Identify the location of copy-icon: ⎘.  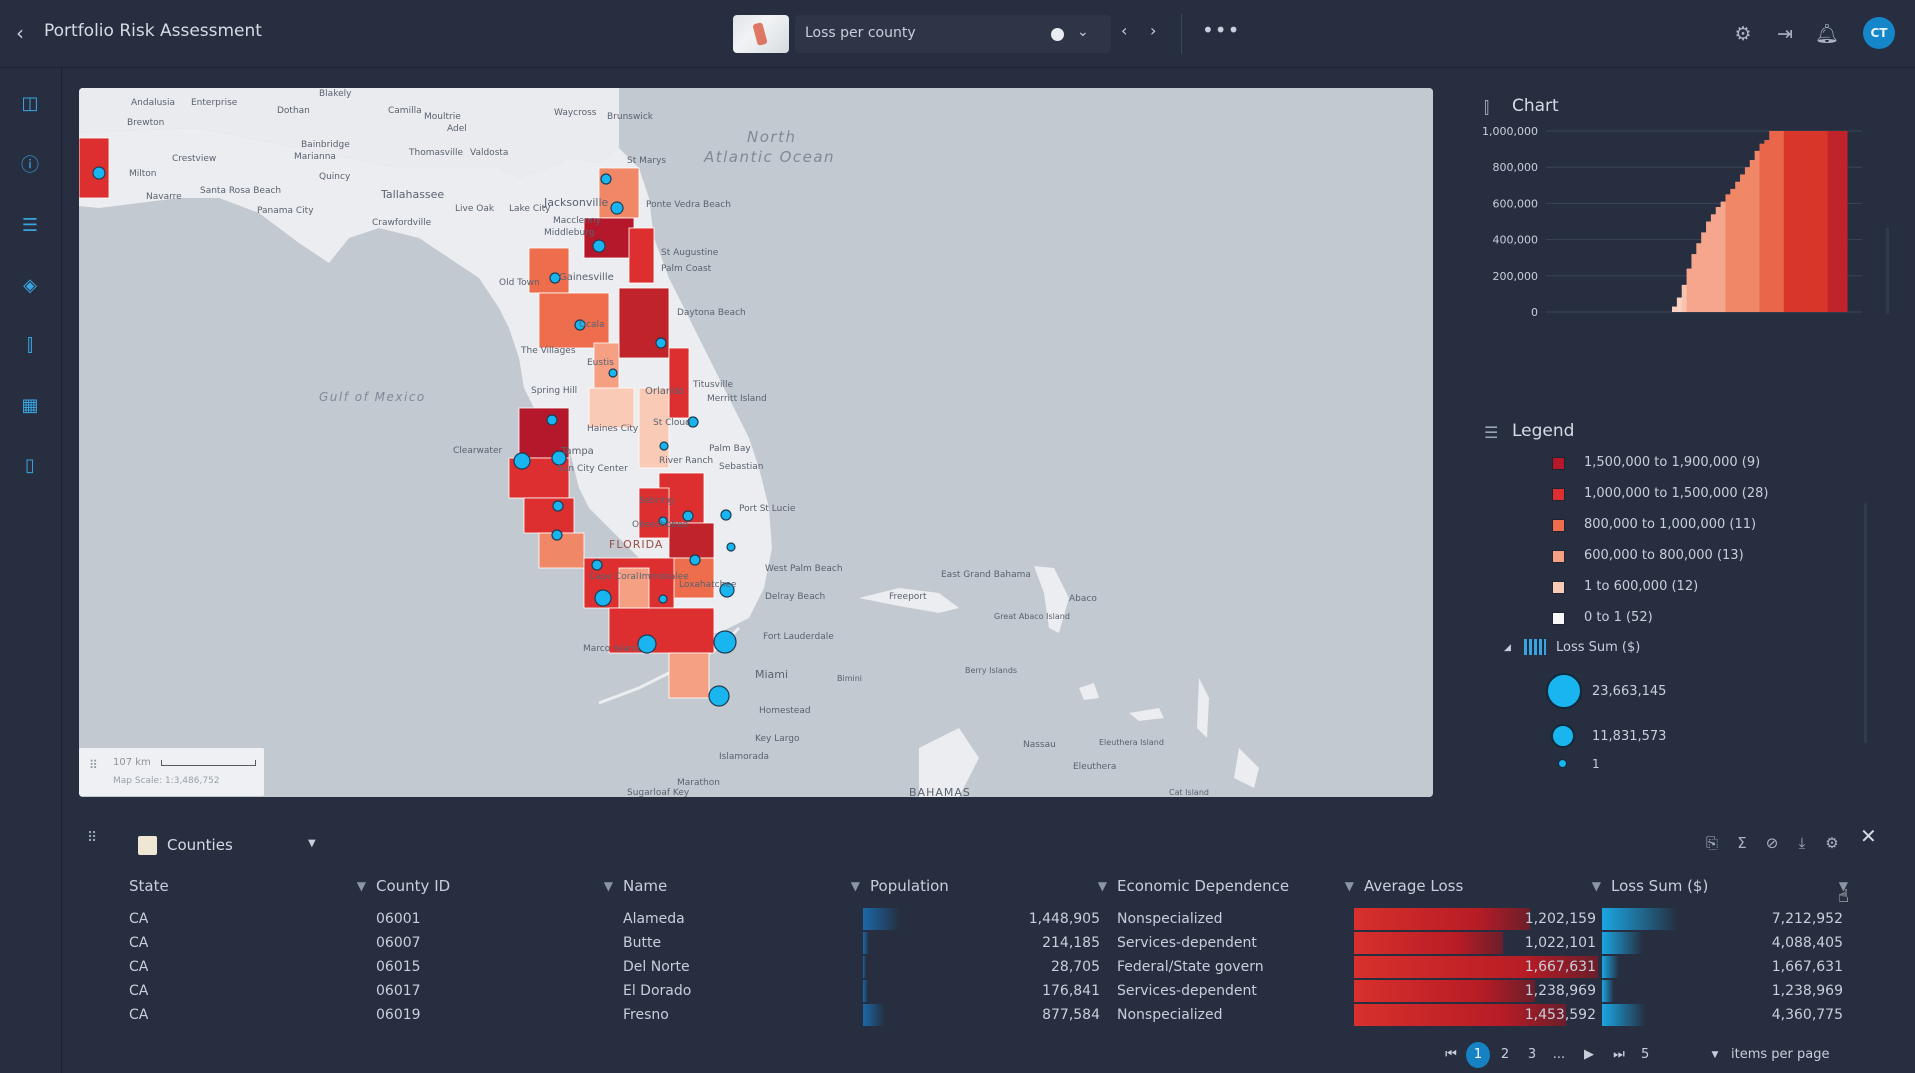
(1711, 843).